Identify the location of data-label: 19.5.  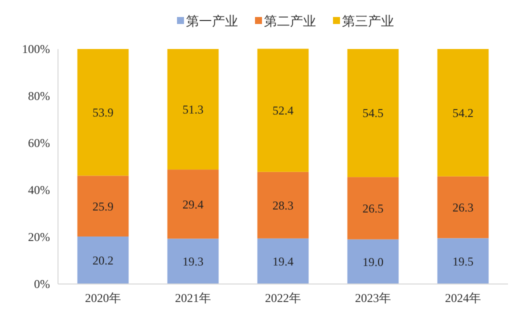
(463, 261).